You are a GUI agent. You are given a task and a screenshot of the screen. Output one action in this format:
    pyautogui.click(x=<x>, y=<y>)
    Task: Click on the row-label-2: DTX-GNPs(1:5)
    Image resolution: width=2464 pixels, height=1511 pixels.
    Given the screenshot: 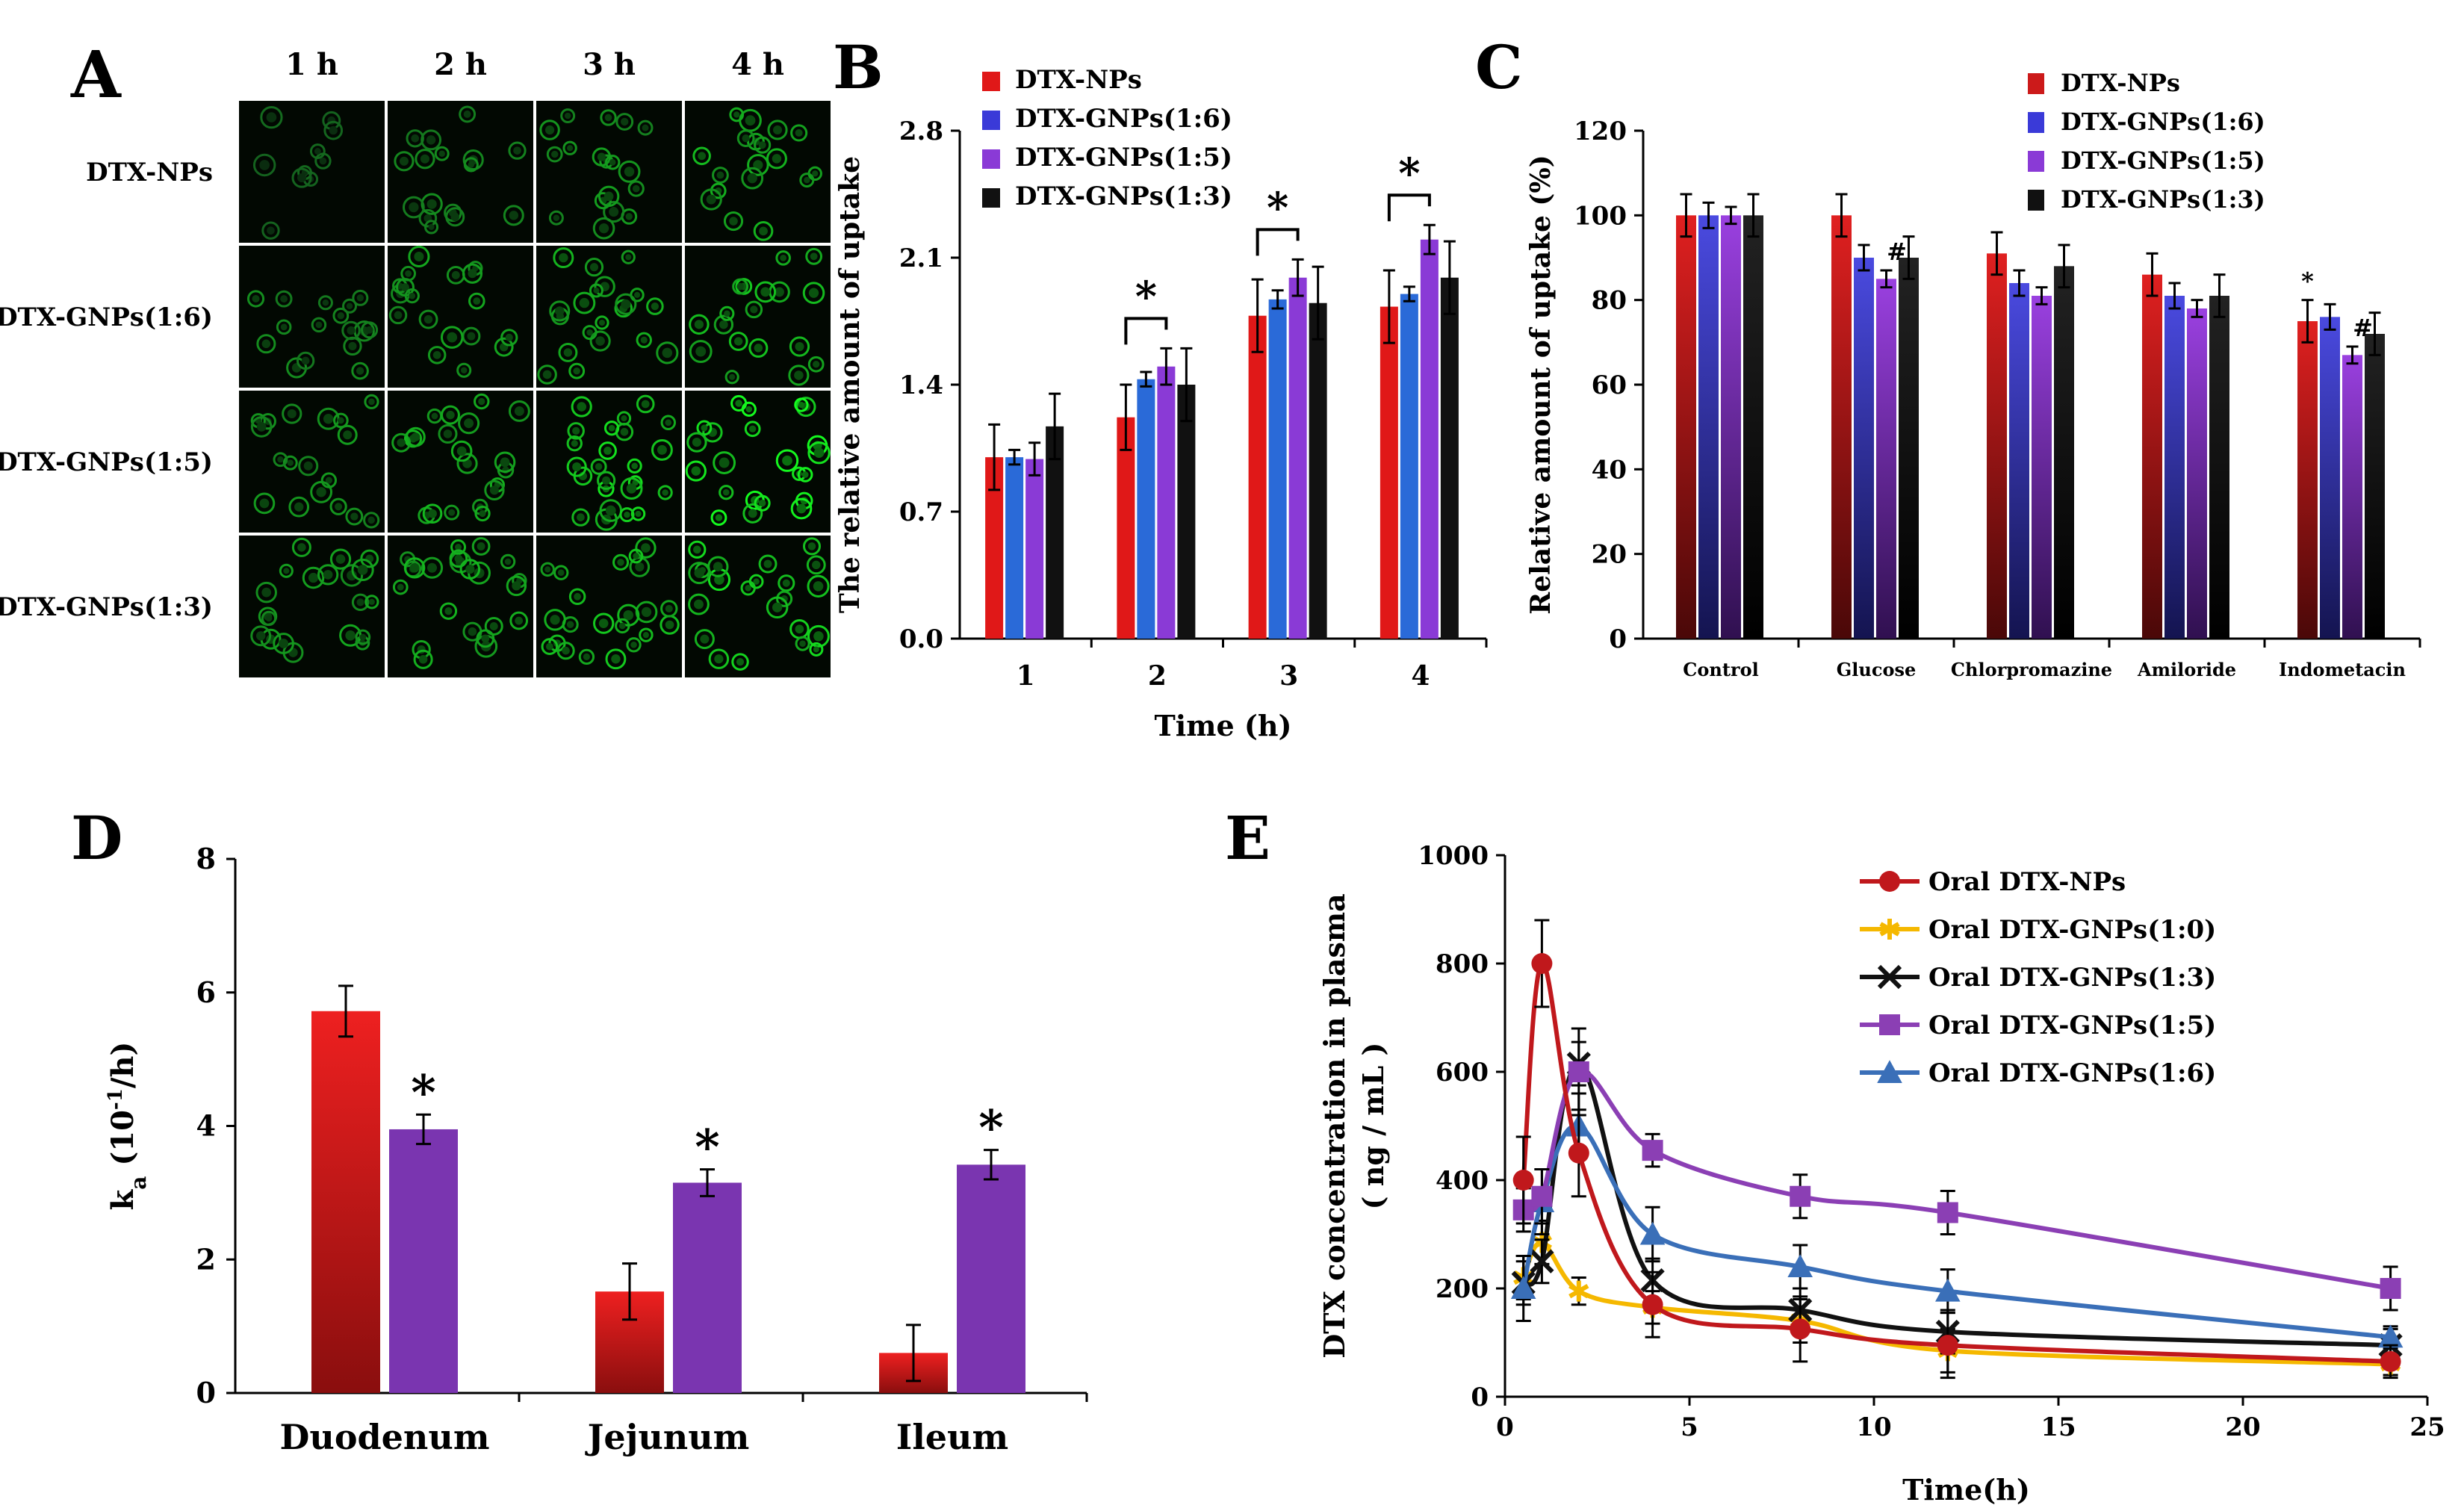 What is the action you would take?
    pyautogui.click(x=106, y=462)
    